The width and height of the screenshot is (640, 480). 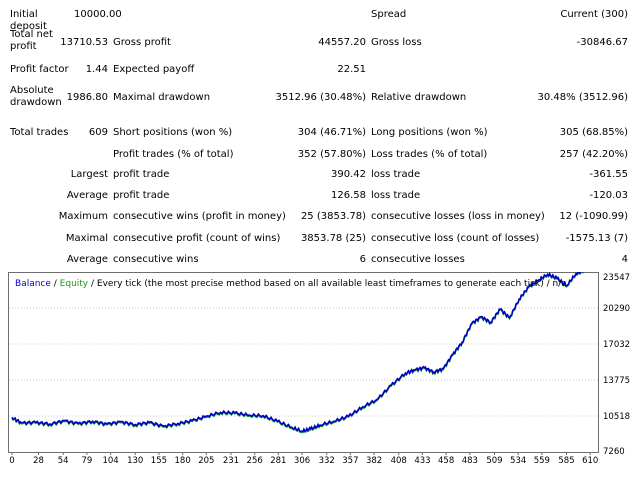 I want to click on x-tick-label: 28, so click(x=38, y=459).